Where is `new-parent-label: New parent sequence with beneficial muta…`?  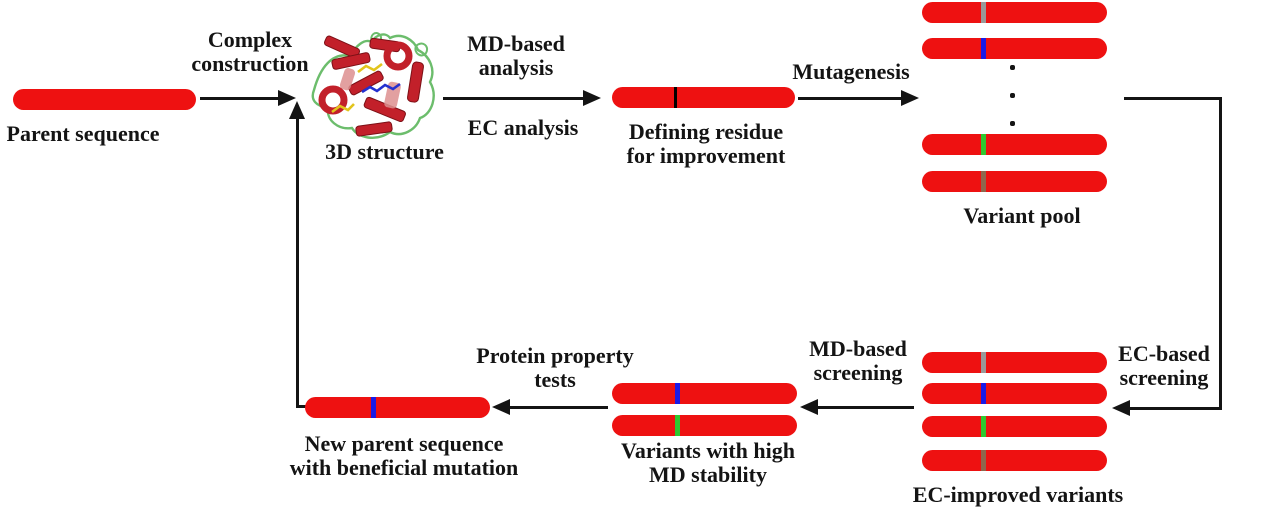 new-parent-label: New parent sequence with beneficial muta… is located at coordinates (404, 456).